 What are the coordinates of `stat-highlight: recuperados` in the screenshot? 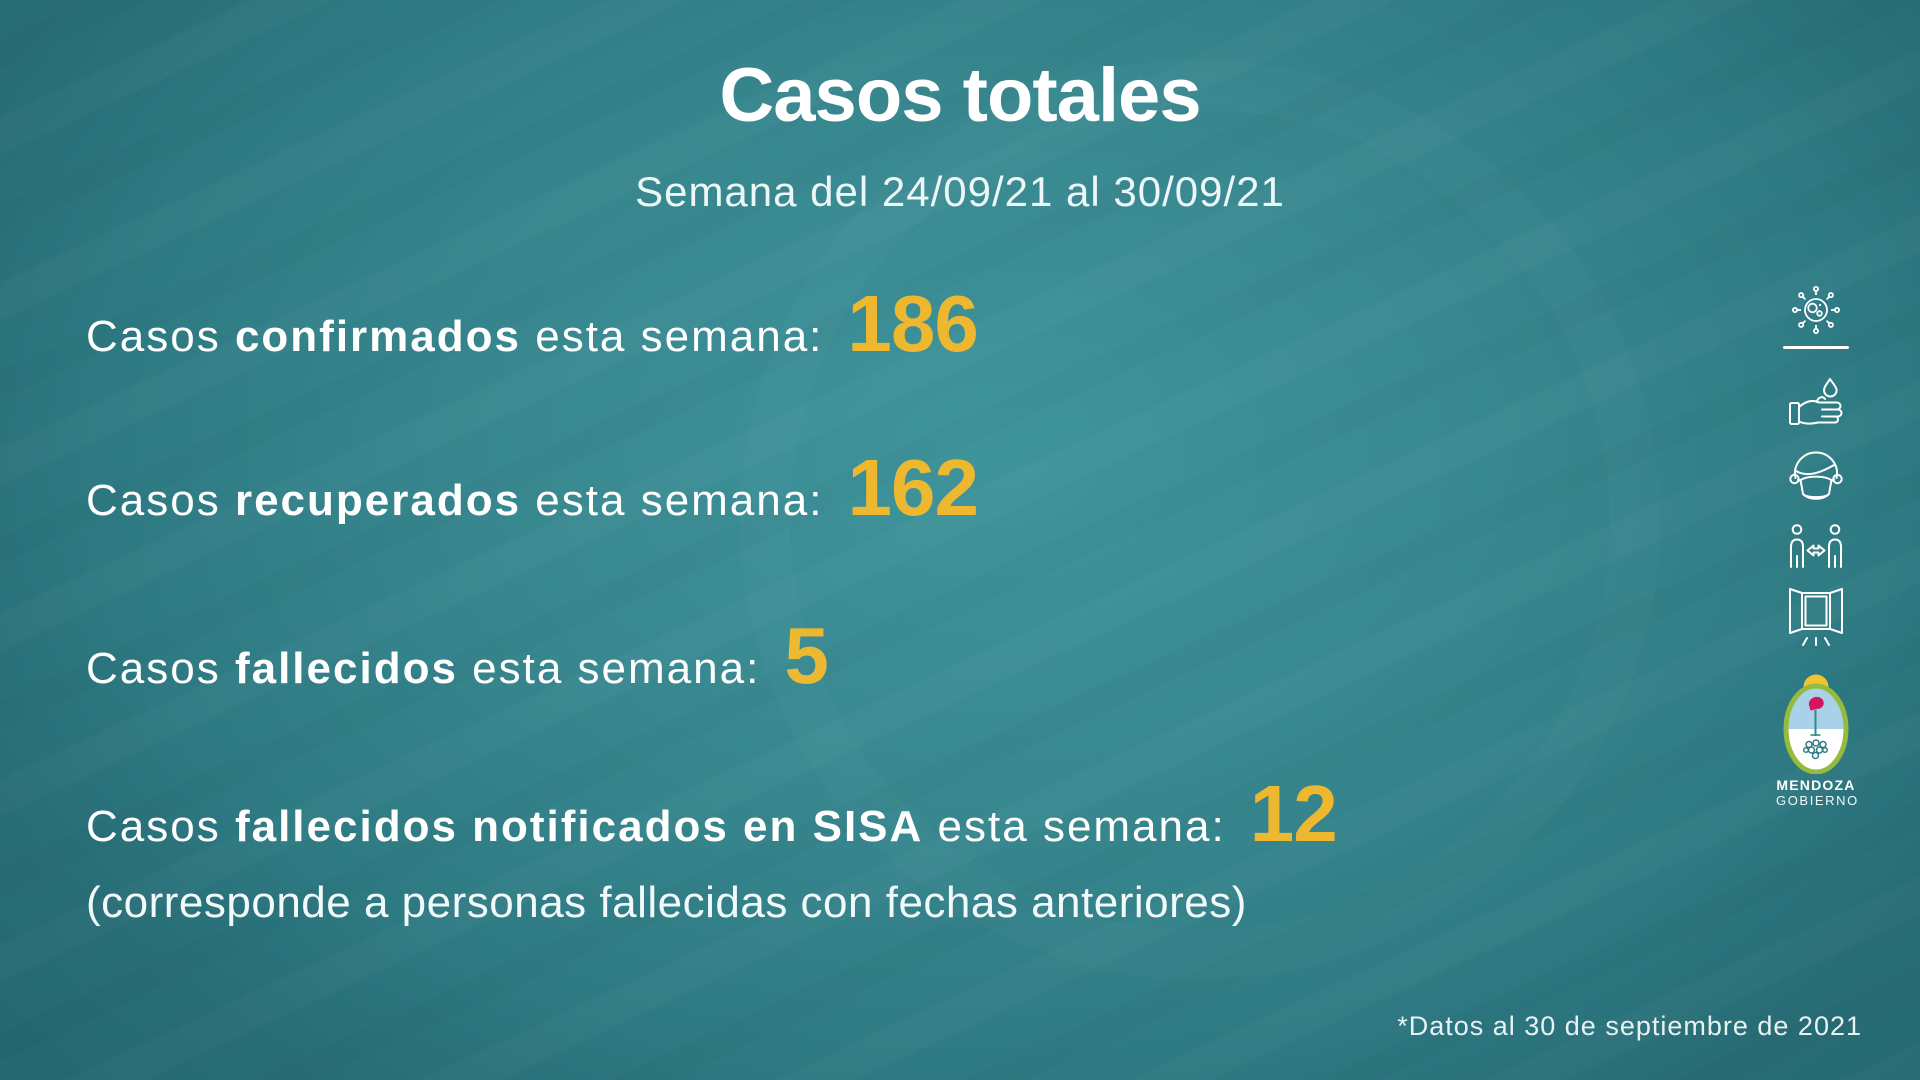 It's located at (378, 500).